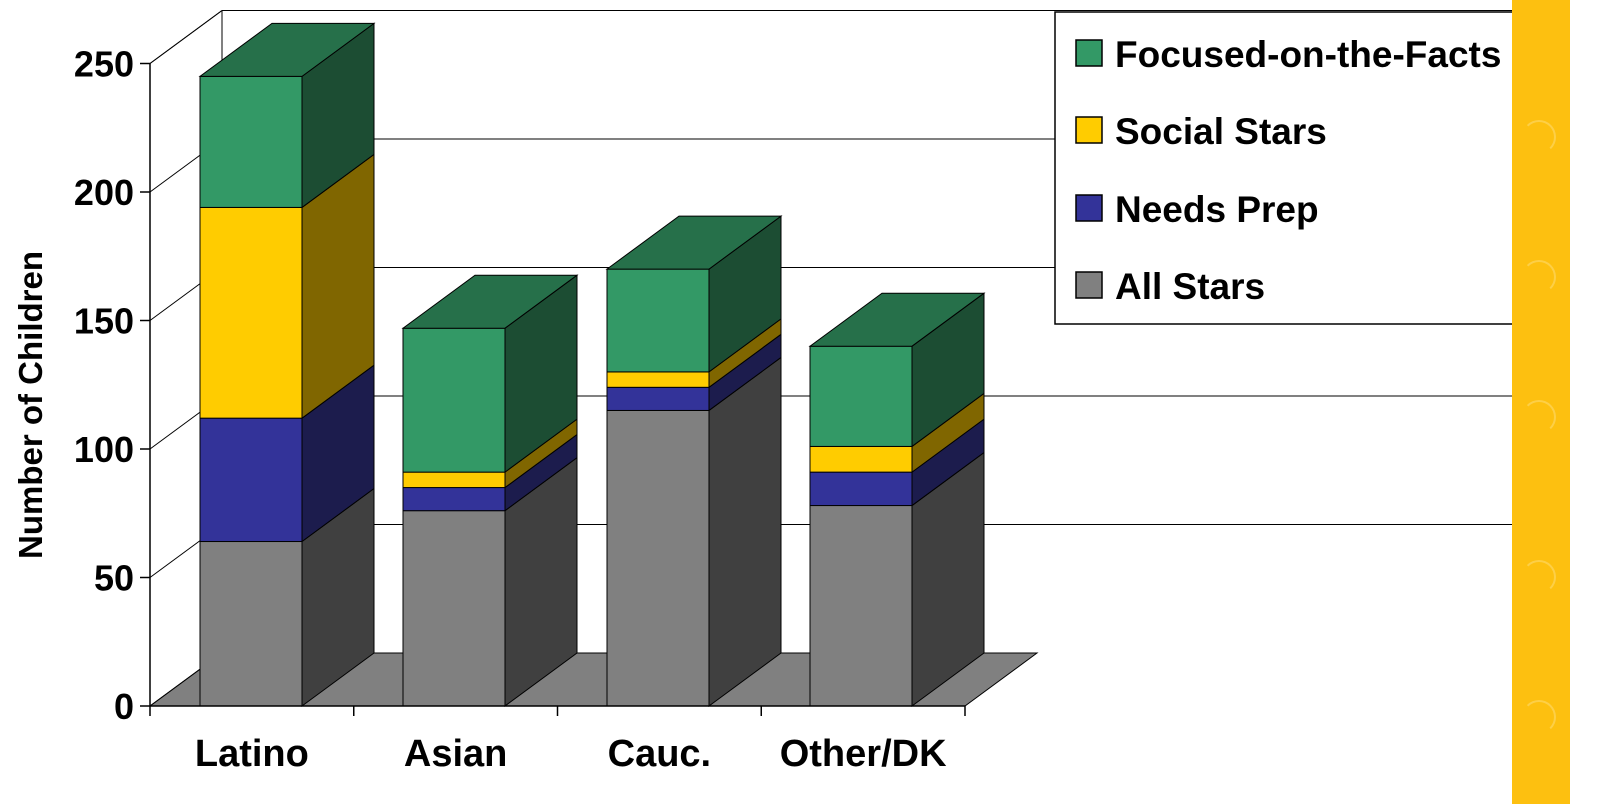  I want to click on bar-segment-side, so click(745, 531).